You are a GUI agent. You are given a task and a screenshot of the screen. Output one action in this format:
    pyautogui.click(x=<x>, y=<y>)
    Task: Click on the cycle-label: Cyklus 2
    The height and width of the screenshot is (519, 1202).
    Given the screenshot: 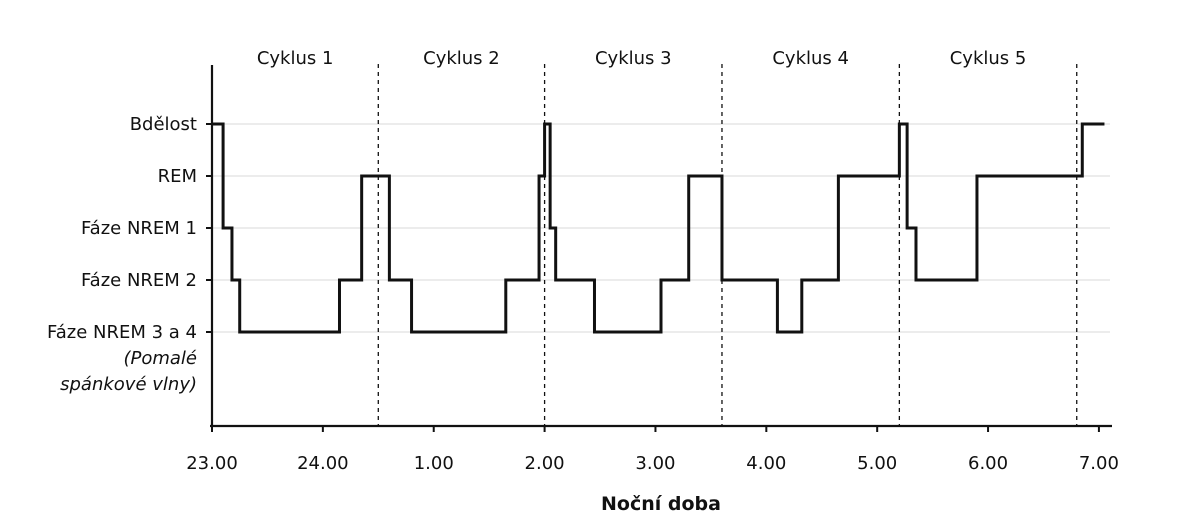 What is the action you would take?
    pyautogui.click(x=461, y=58)
    